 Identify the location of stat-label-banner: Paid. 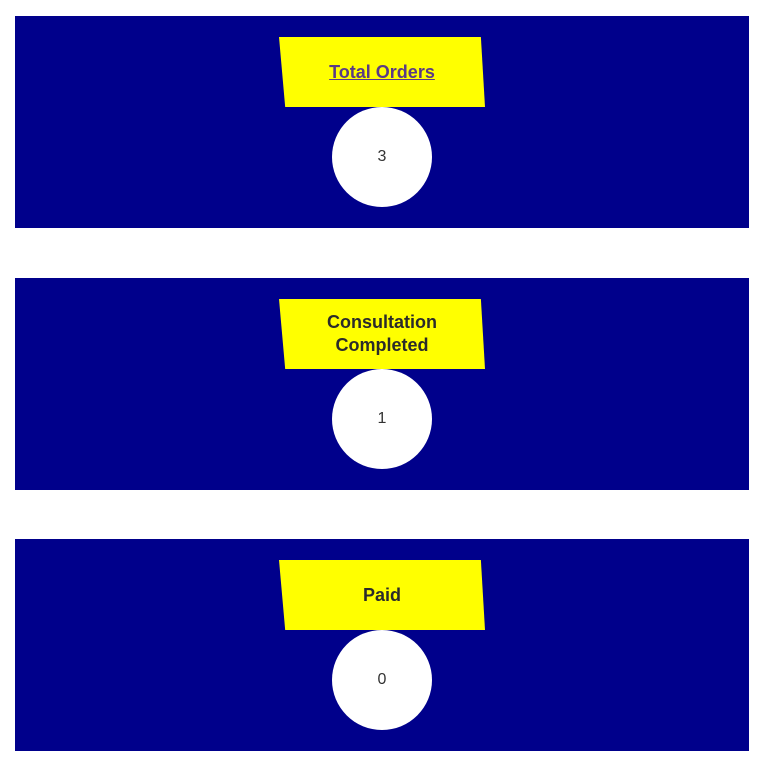
(382, 595).